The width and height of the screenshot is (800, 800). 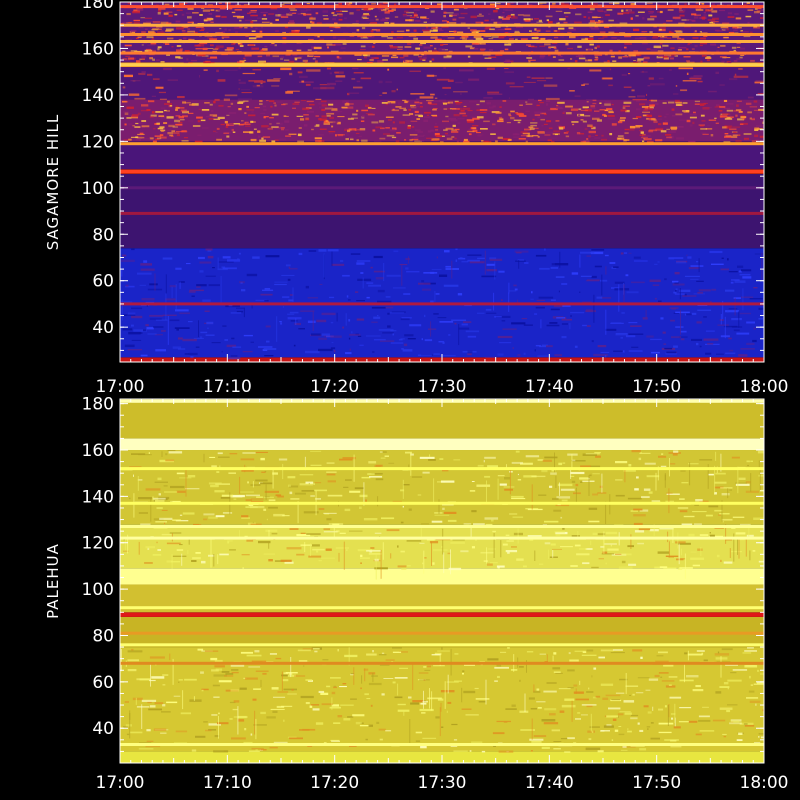 What do you see at coordinates (53, 581) in the screenshot?
I see `y-axis-label: PALEHUA` at bounding box center [53, 581].